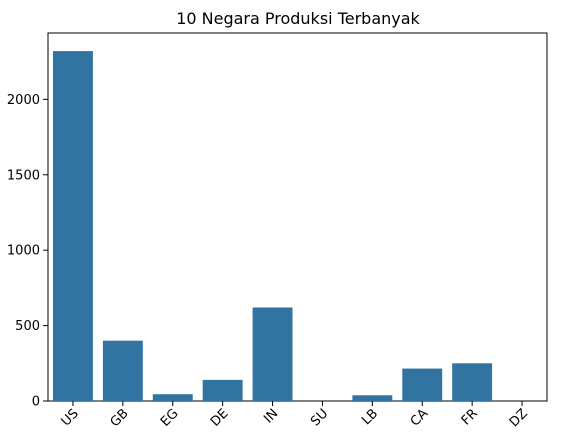  Describe the element at coordinates (120, 418) in the screenshot. I see `x-tick-label: GB` at that location.